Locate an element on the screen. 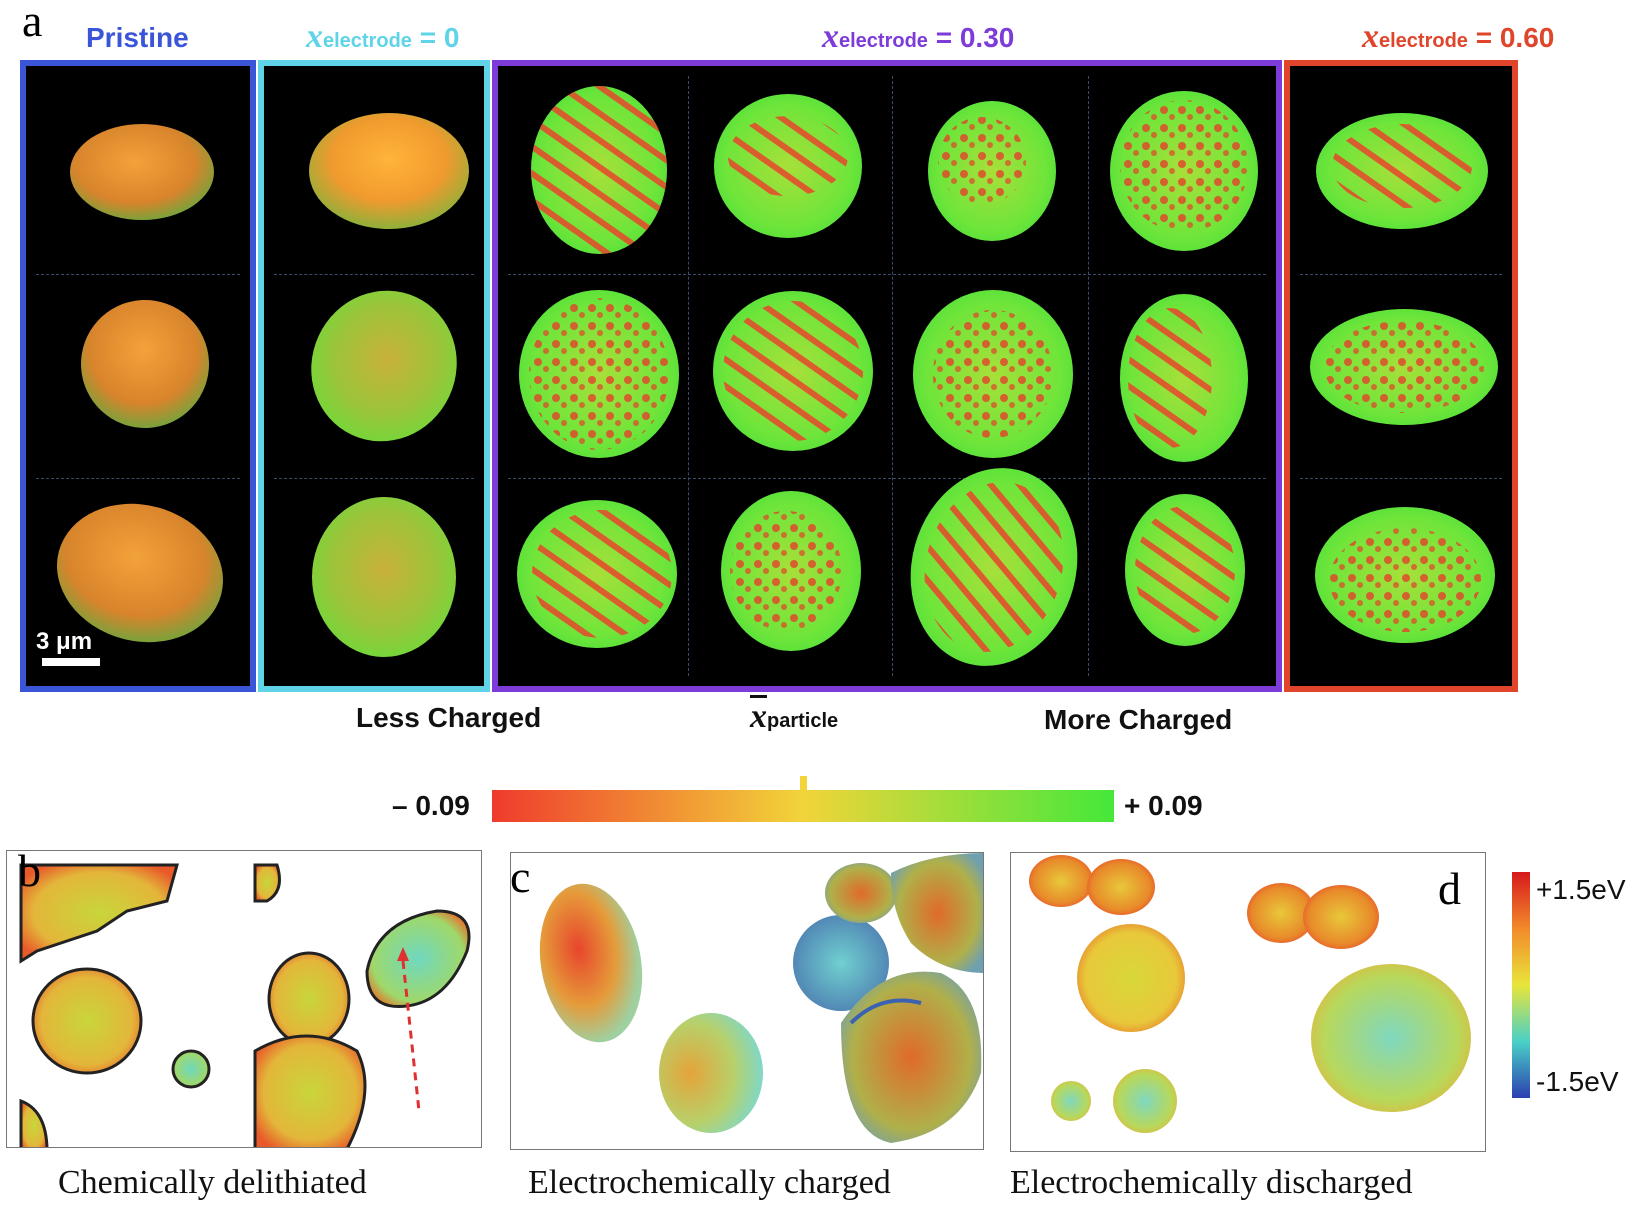 Image resolution: width=1646 pixels, height=1210 pixels. panel-b-map is located at coordinates (244, 999).